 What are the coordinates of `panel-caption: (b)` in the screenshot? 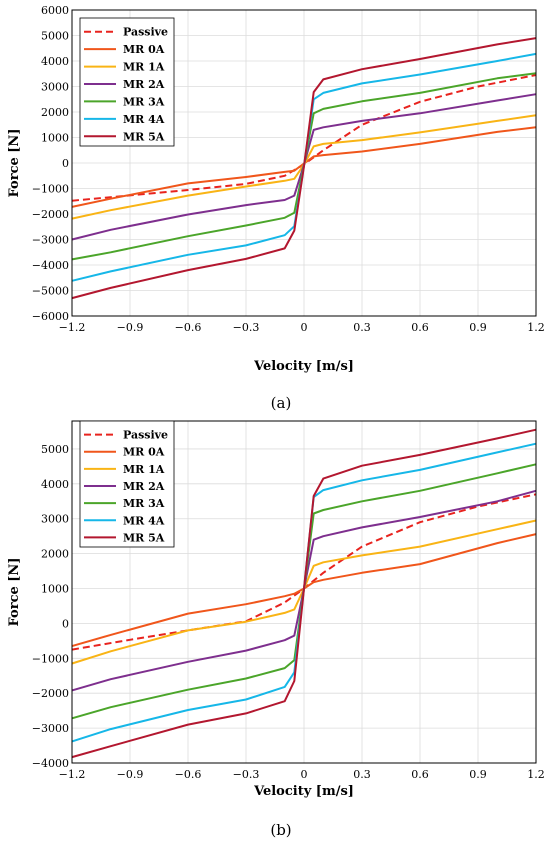 It's located at (280, 830).